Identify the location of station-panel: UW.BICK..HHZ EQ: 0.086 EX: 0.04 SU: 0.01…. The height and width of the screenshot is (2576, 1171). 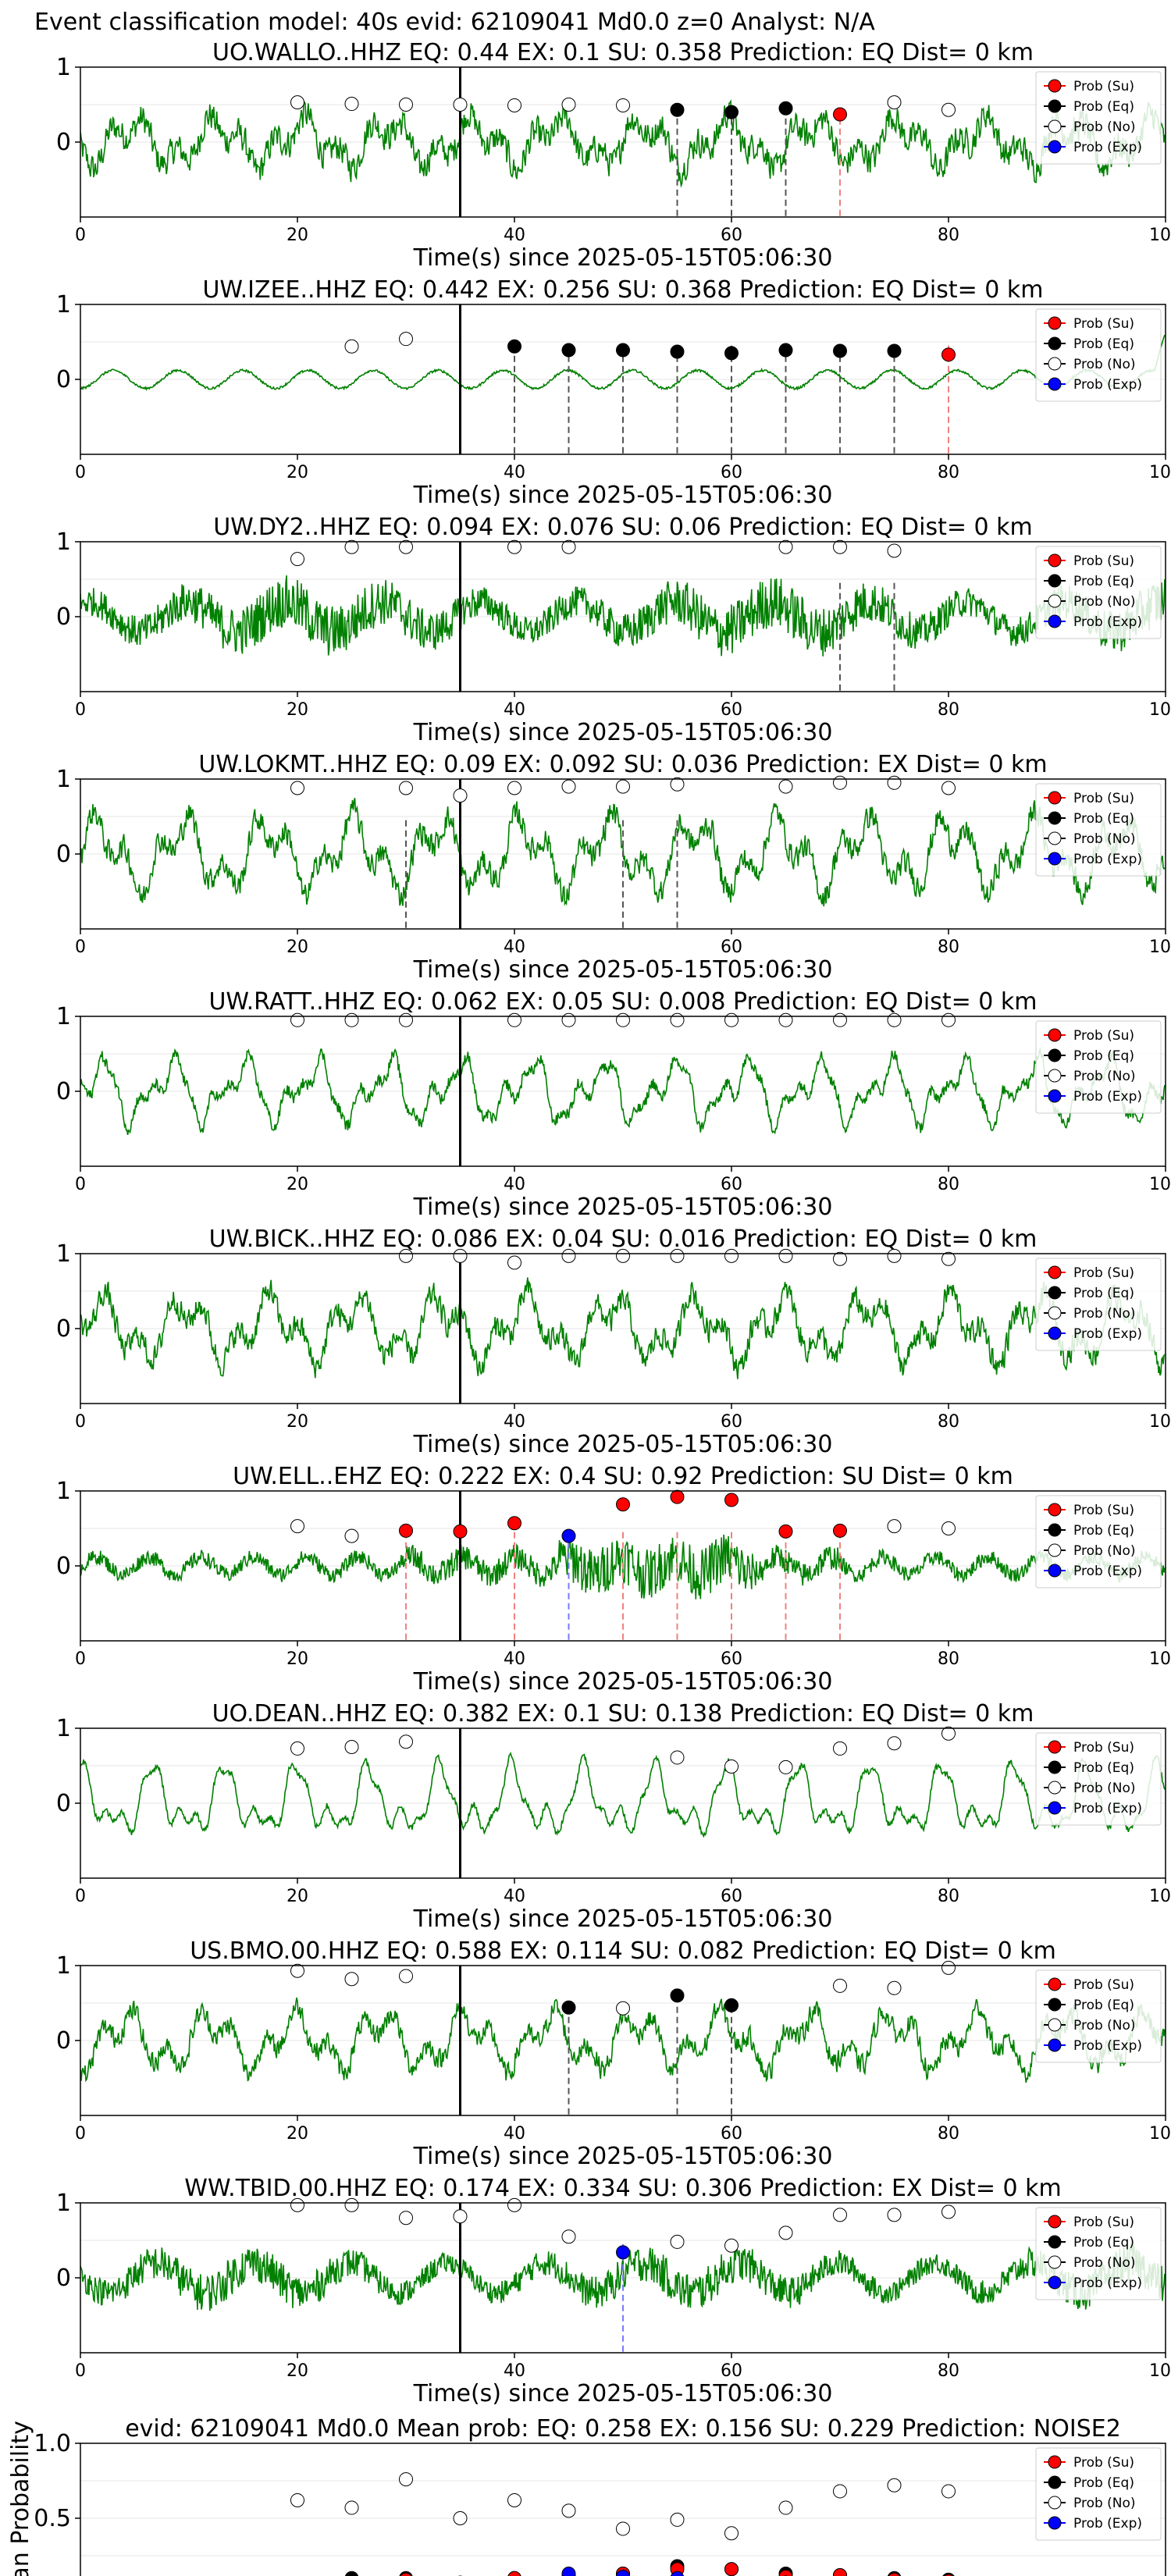
(613, 1342).